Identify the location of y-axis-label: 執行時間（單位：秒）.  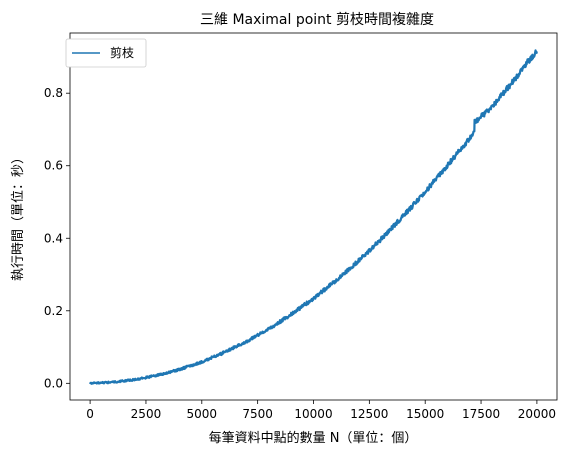
(18, 216).